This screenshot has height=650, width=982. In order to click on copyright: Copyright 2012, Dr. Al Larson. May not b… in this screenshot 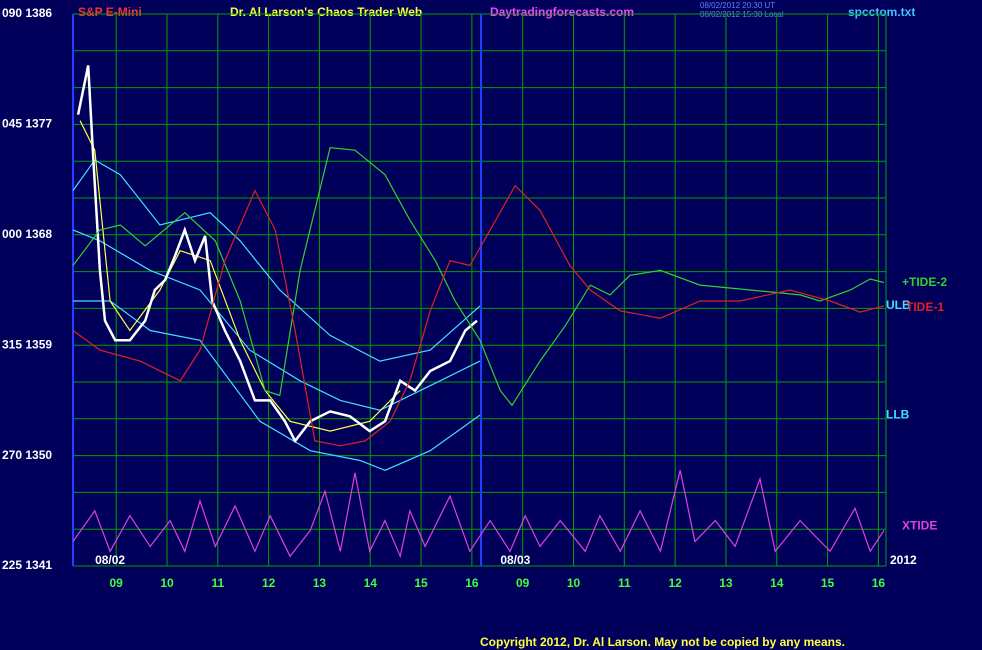, I will do `click(662, 642)`.